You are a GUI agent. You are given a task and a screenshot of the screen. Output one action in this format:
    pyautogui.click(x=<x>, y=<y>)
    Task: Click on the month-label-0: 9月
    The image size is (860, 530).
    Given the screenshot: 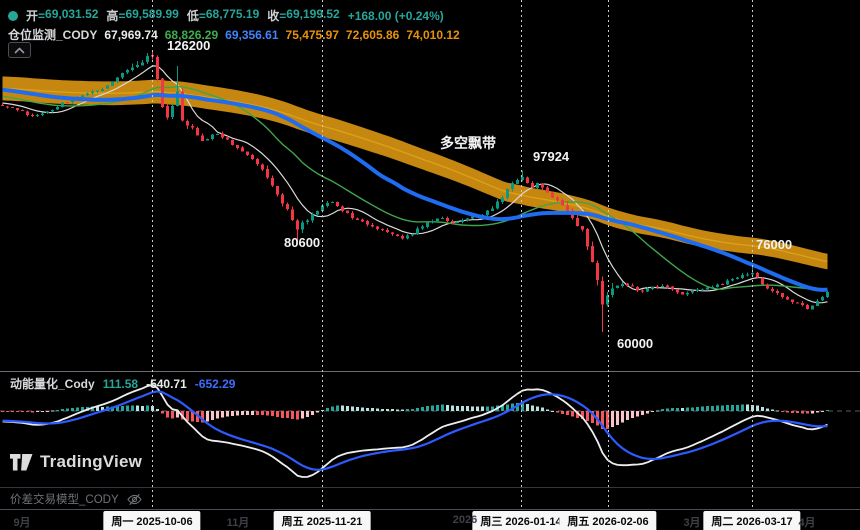 What is the action you would take?
    pyautogui.click(x=22, y=523)
    